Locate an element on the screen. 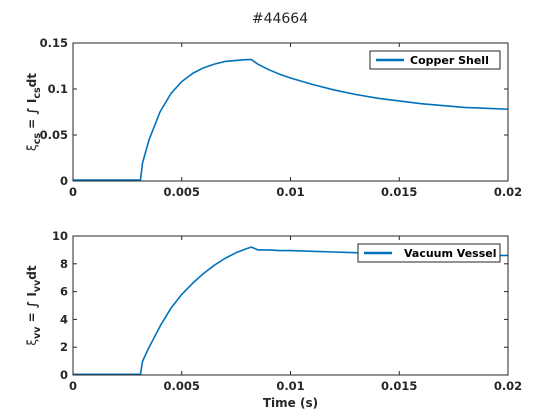 This screenshot has width=560, height=420. legend: Copper Shell is located at coordinates (435, 60).